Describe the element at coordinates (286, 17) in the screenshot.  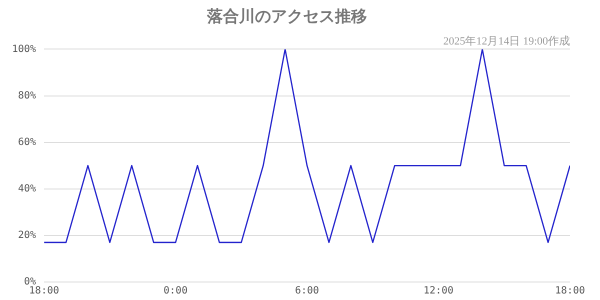
I see `chart-title: 落合川のアクセス推移` at that location.